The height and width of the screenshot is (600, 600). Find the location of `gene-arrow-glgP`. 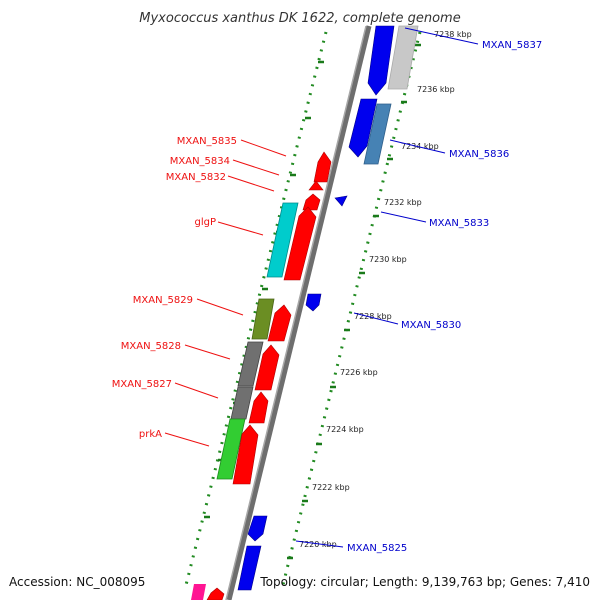

gene-arrow-glgP is located at coordinates (300, 243).